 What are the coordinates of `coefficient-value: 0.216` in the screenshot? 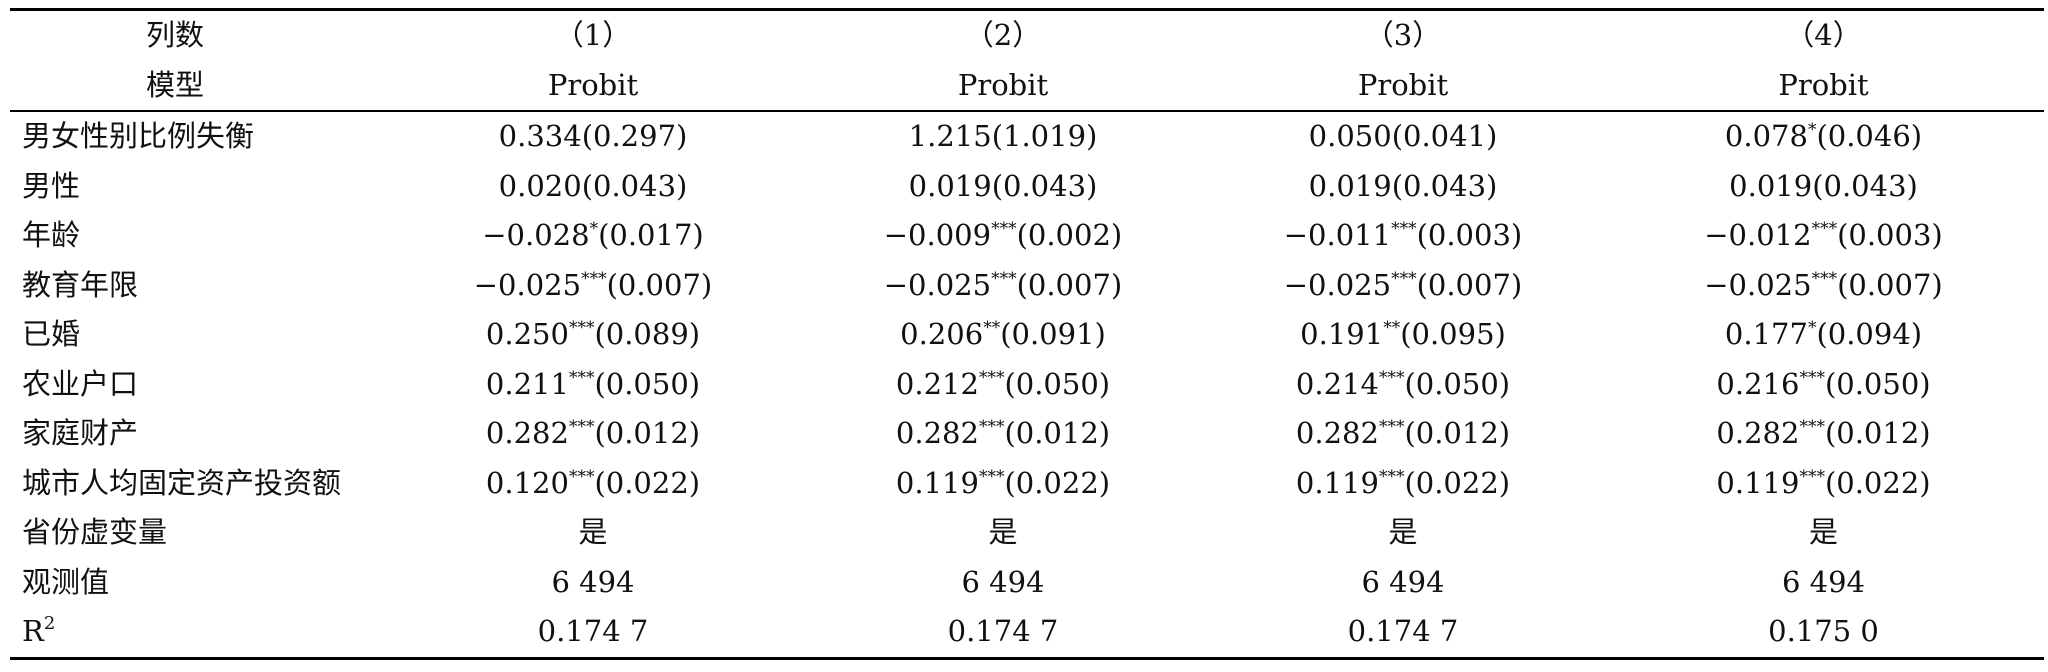 It's located at (1758, 383).